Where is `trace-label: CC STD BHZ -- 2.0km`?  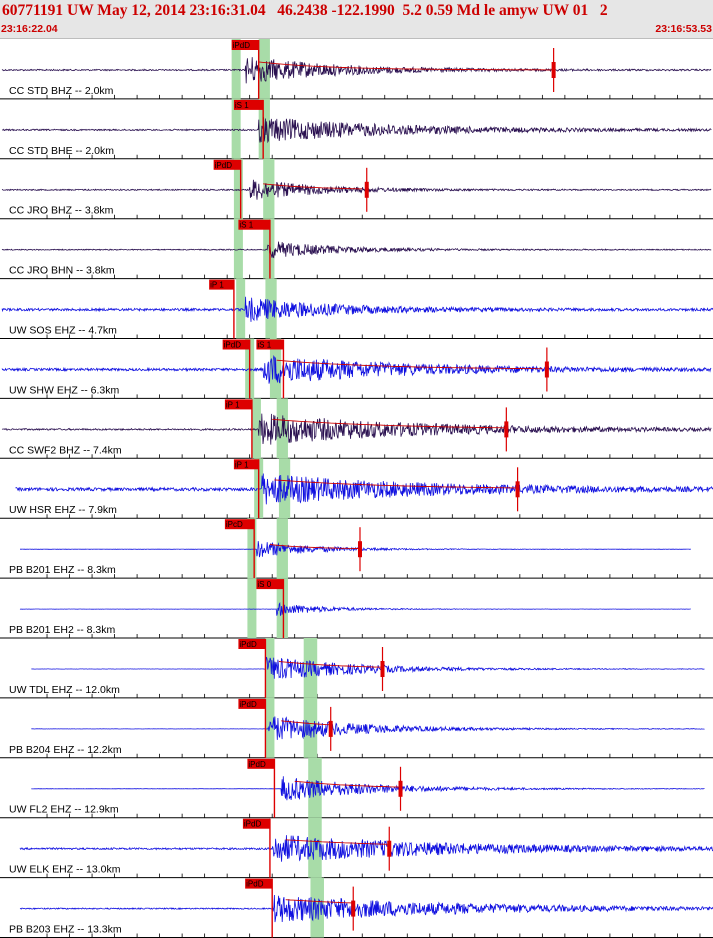
trace-label: CC STD BHZ -- 2.0km is located at coordinates (61, 91).